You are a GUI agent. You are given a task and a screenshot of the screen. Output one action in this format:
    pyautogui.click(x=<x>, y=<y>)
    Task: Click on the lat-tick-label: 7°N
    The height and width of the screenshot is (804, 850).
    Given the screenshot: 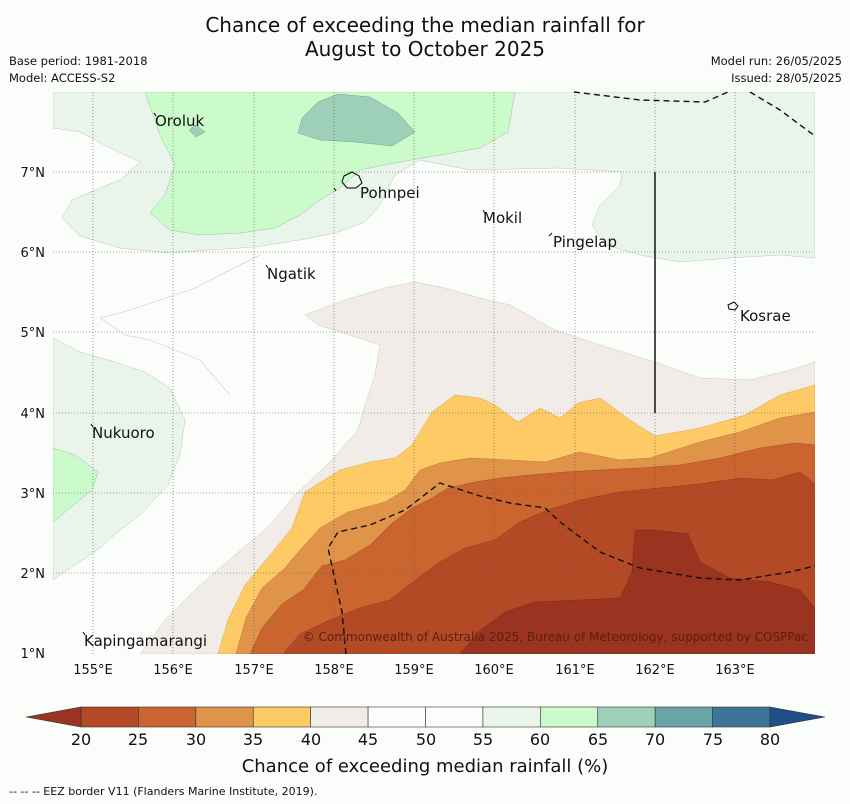 What is the action you would take?
    pyautogui.click(x=33, y=173)
    